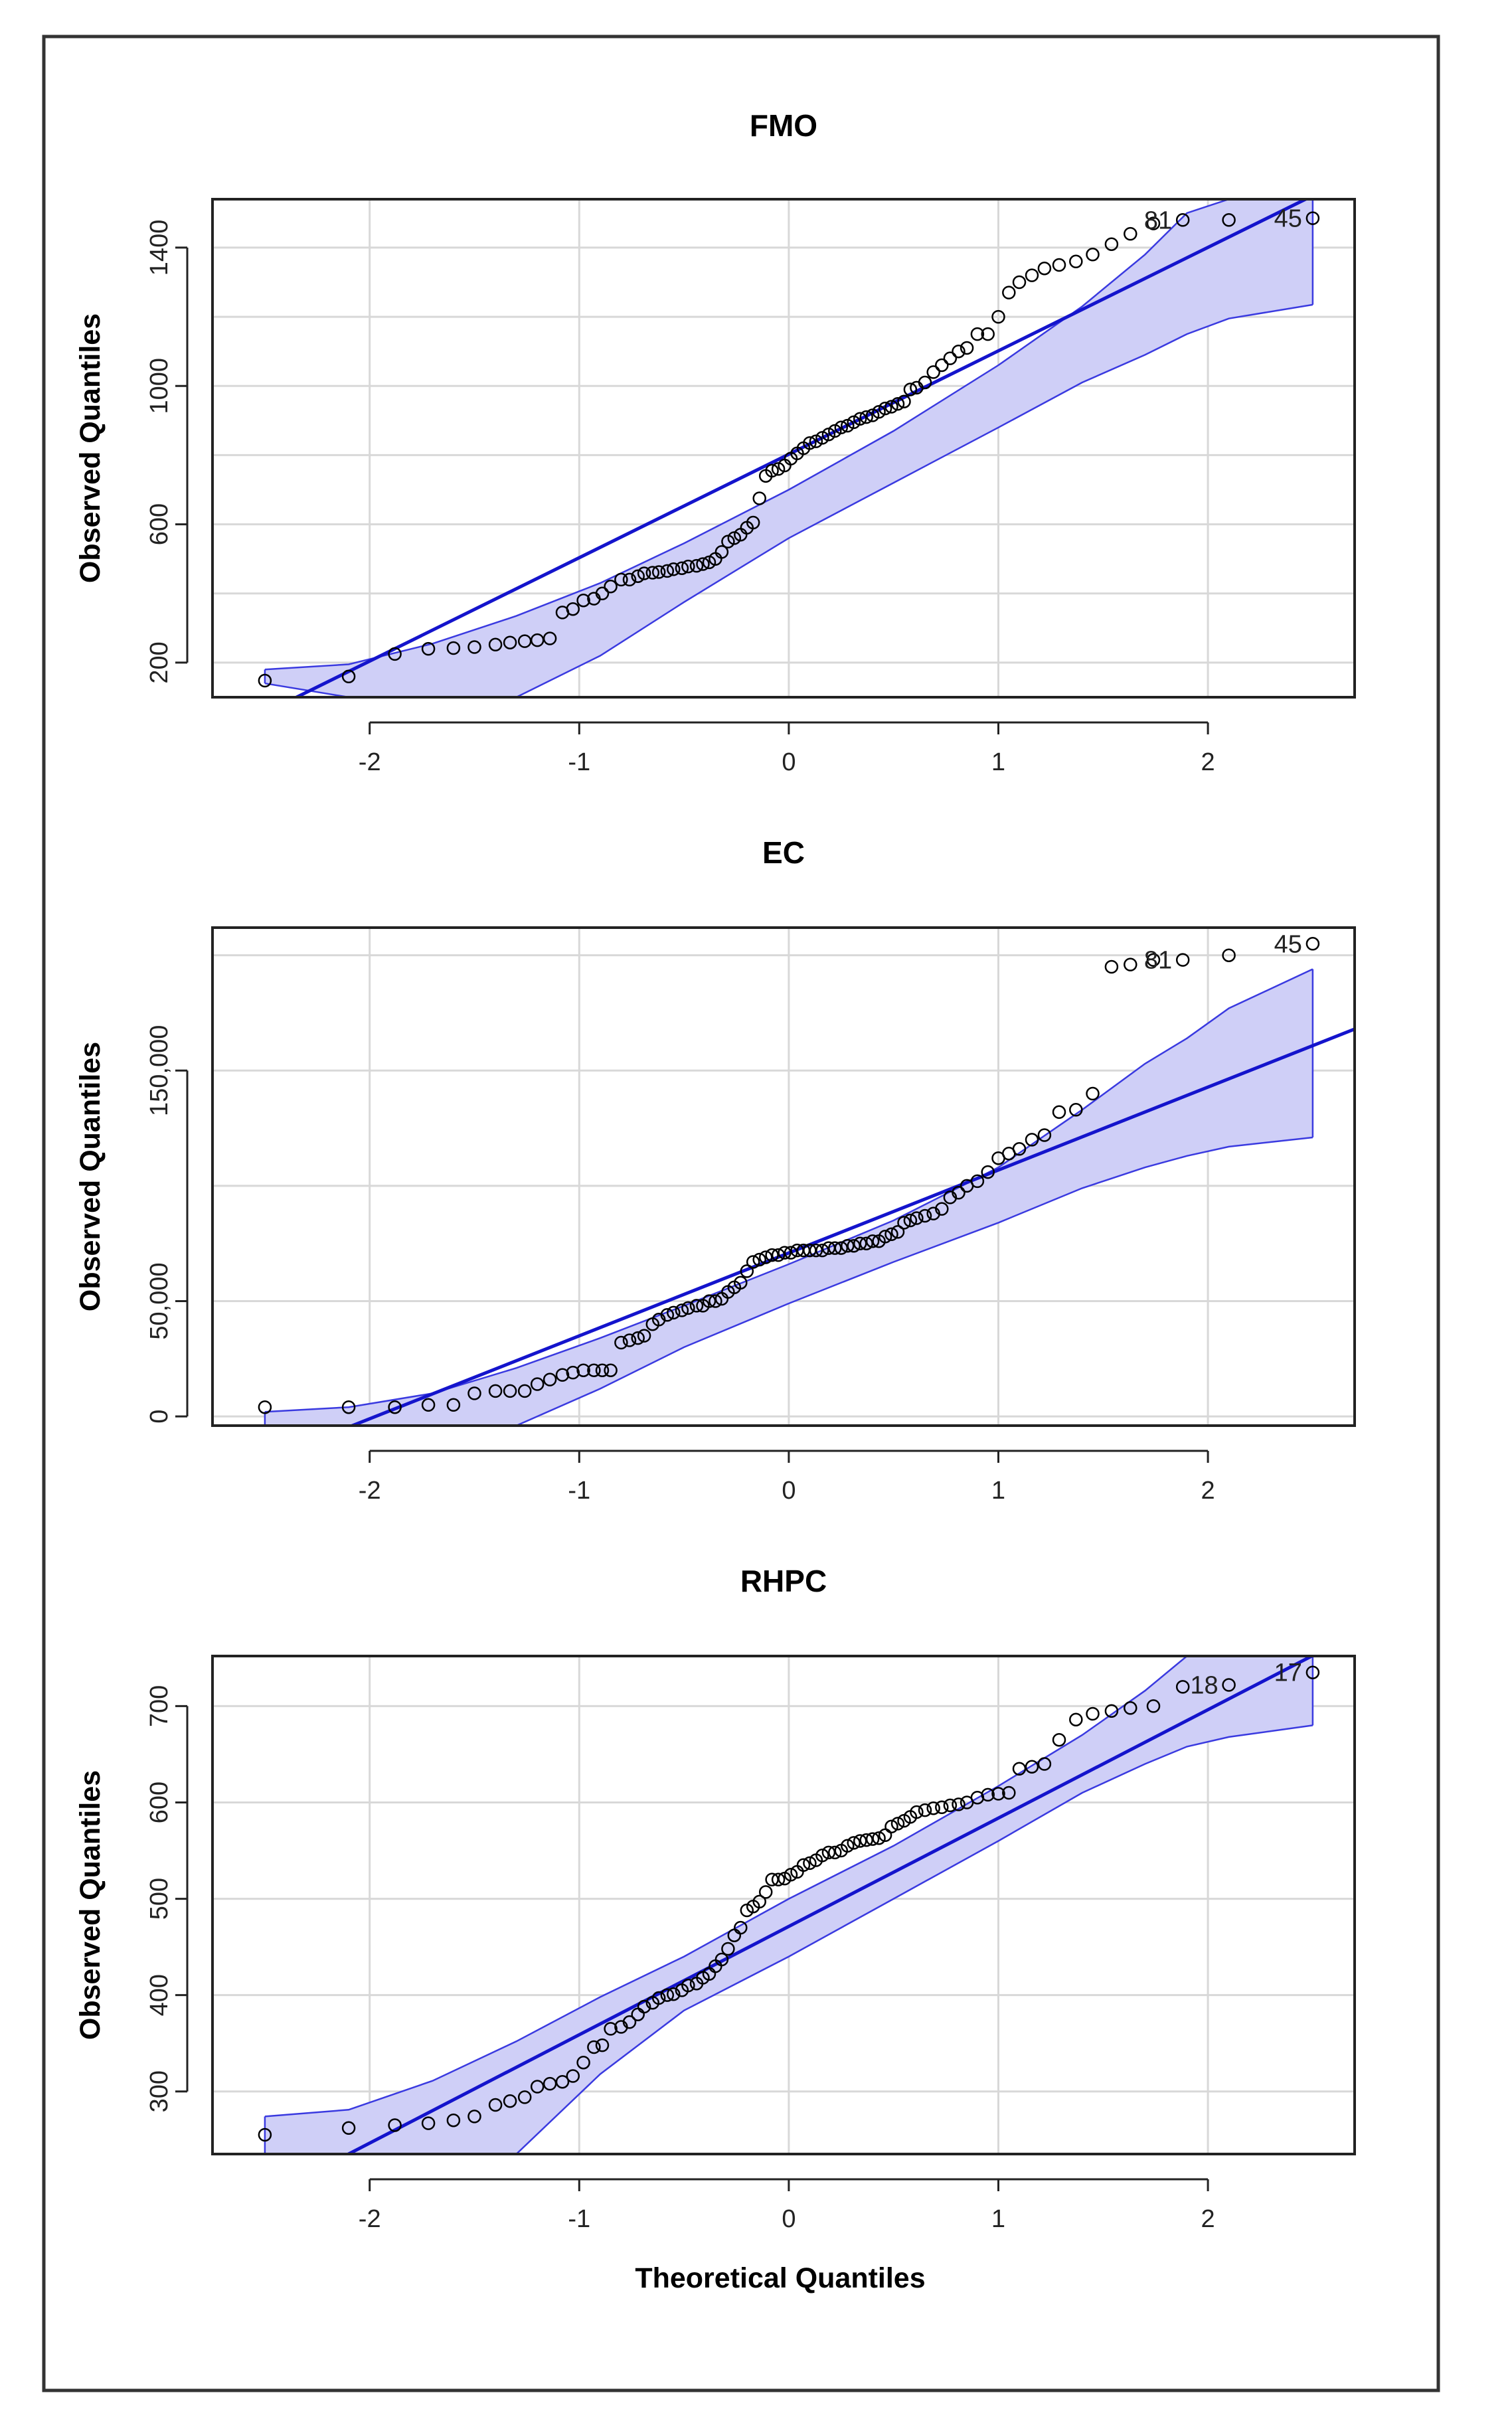 This screenshot has width=1512, height=2415. What do you see at coordinates (159, 1899) in the screenshot?
I see `rhpc-y-tick-label: 500` at bounding box center [159, 1899].